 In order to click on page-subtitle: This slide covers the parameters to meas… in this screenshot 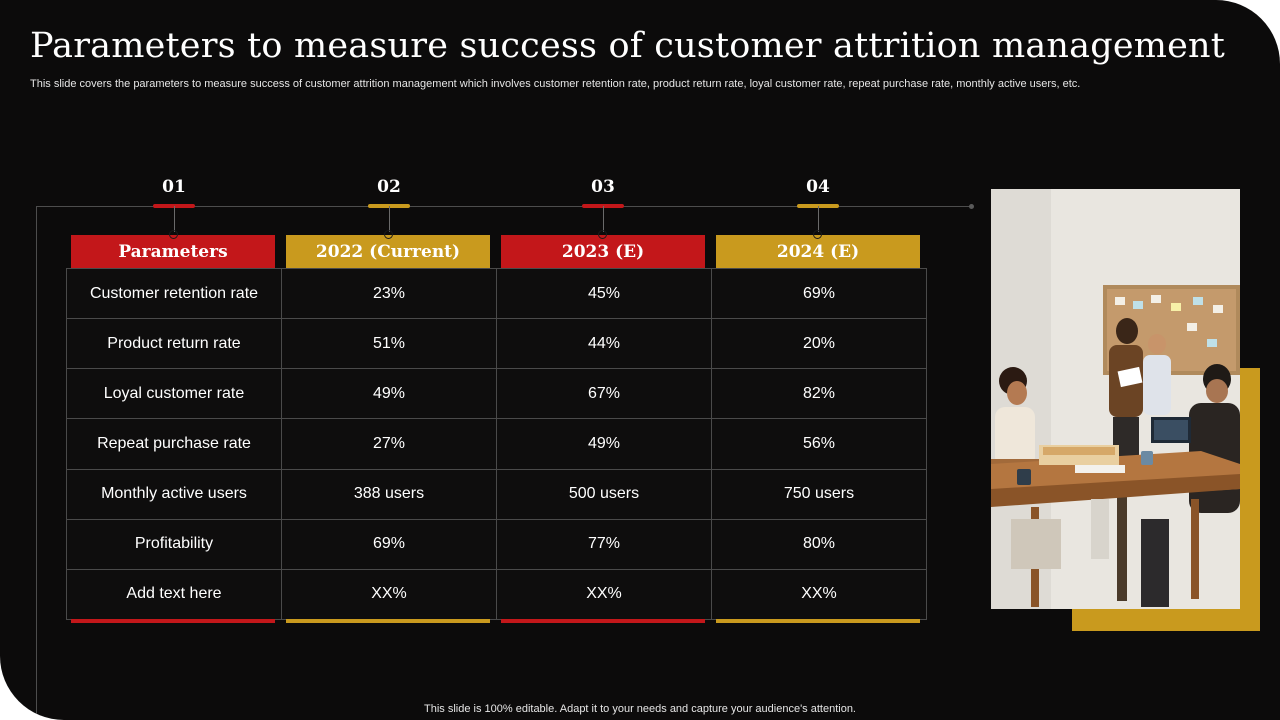, I will do `click(555, 84)`.